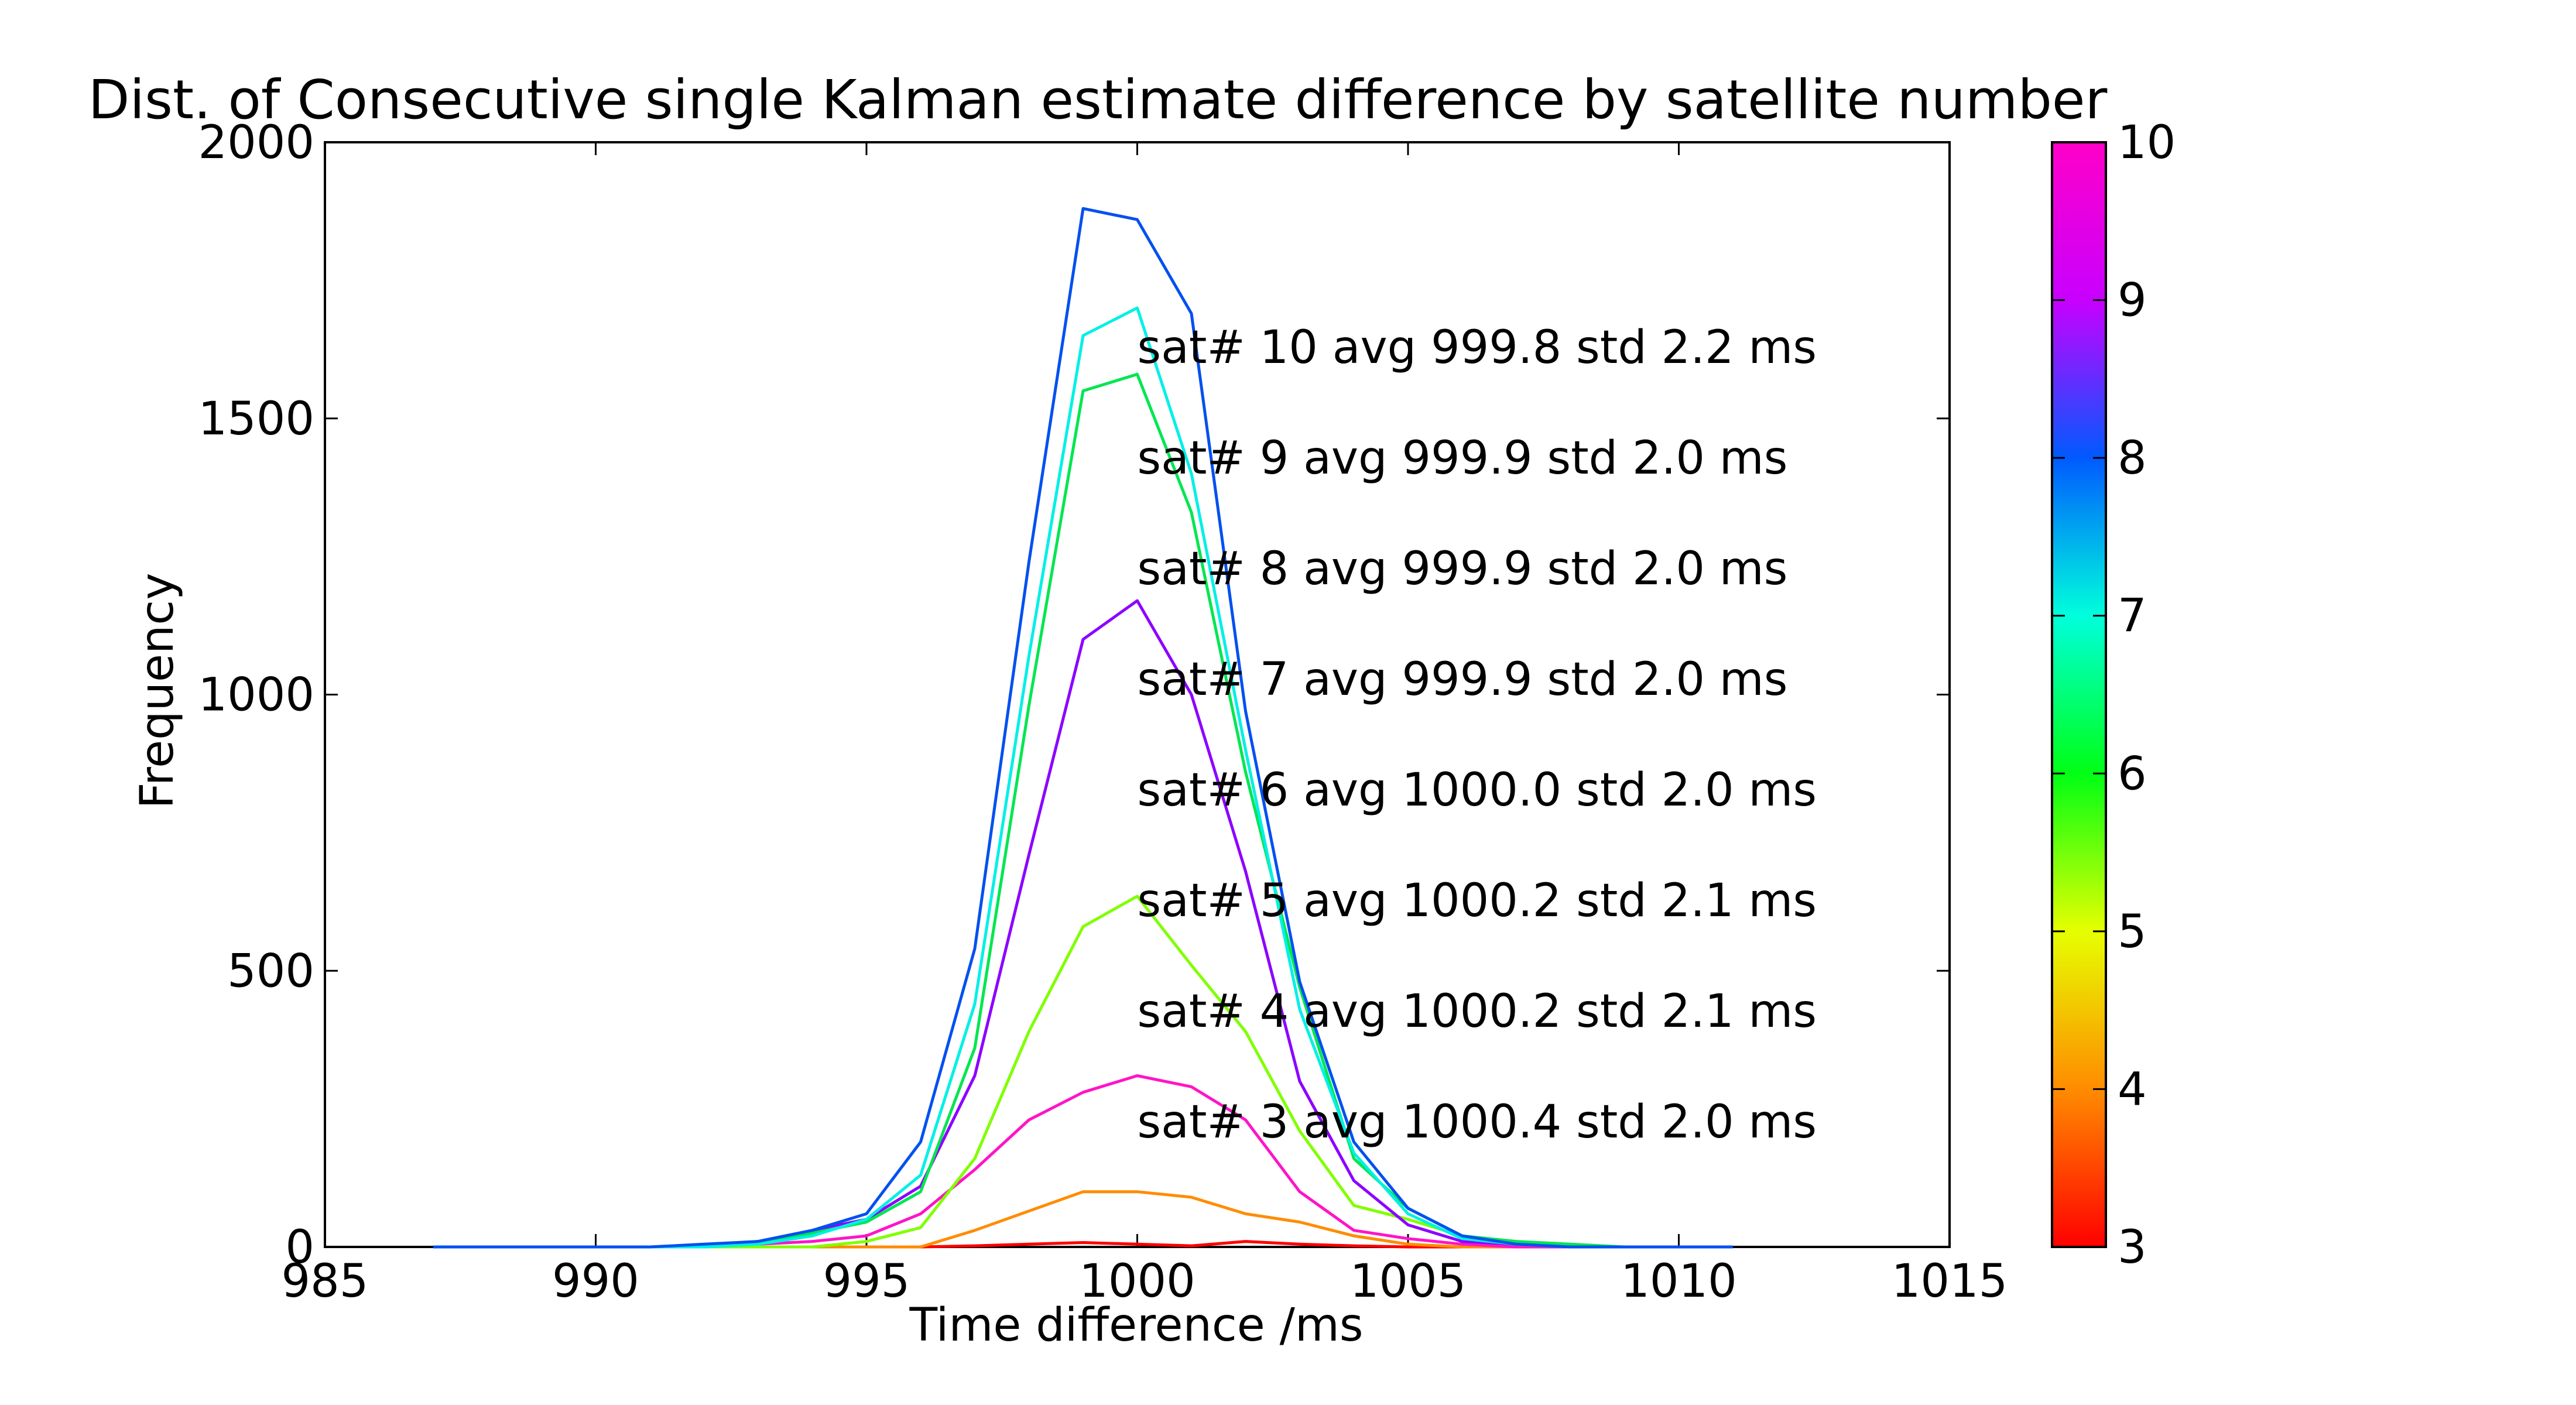 The height and width of the screenshot is (1405, 2576). Describe the element at coordinates (256, 420) in the screenshot. I see `y-tick-label: 1500` at that location.